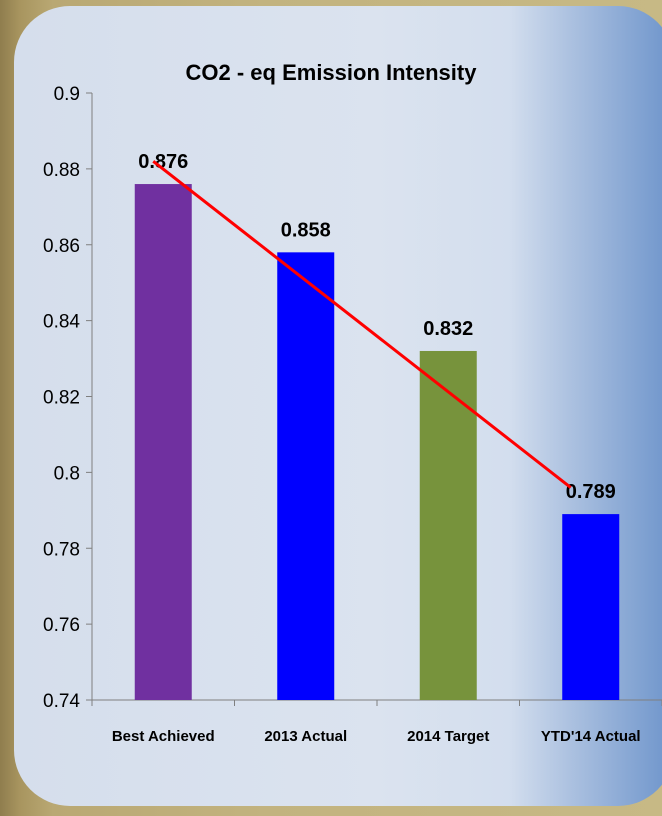 The width and height of the screenshot is (662, 816). I want to click on y-tick-label: 0.88, so click(61, 170).